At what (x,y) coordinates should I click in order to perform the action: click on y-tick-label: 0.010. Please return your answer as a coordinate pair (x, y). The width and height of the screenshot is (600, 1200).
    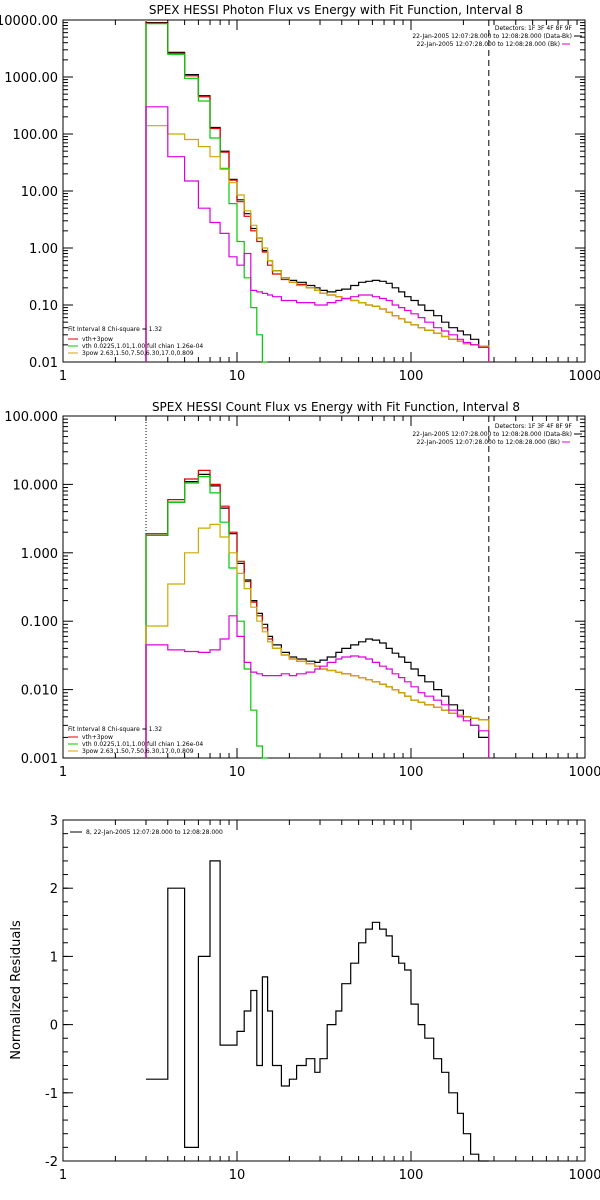
    Looking at the image, I should click on (39, 691).